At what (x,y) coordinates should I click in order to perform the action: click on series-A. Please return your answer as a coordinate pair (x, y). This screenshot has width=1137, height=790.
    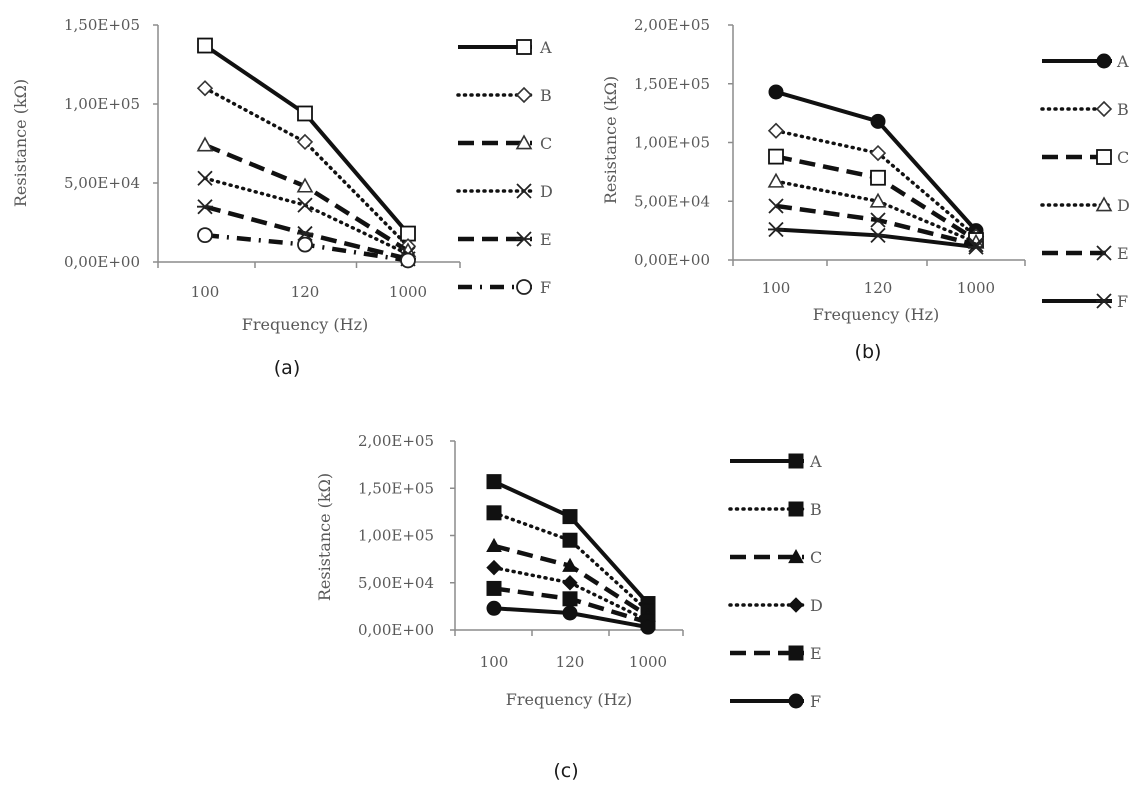
    Looking at the image, I should click on (306, 139).